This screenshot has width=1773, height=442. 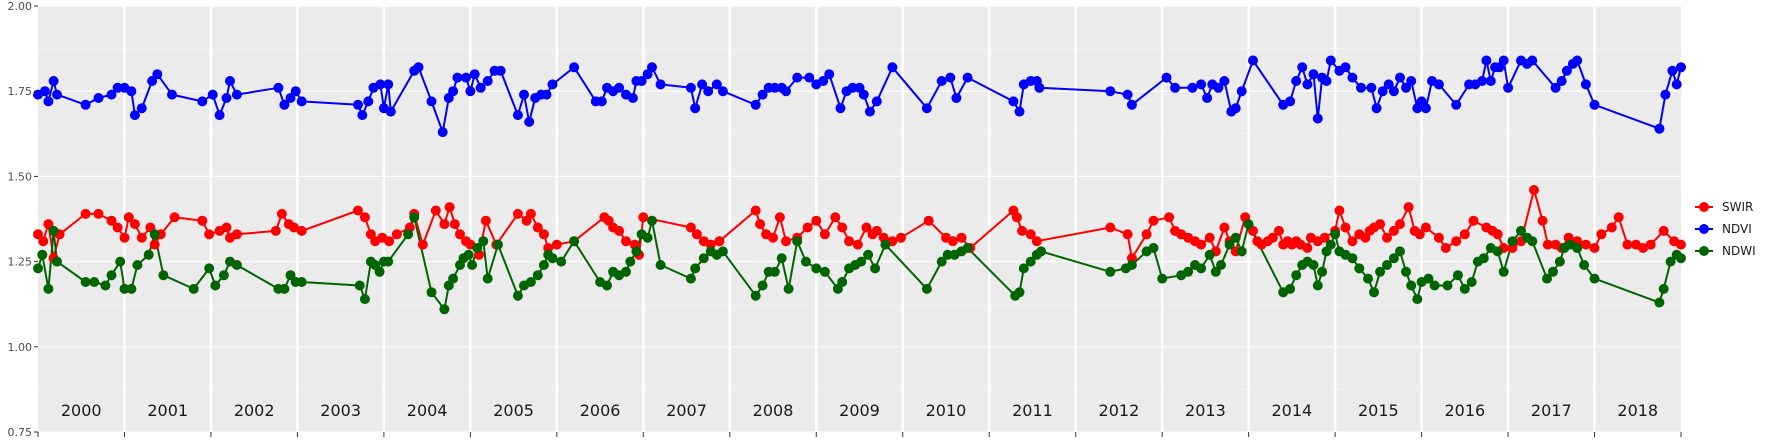 What do you see at coordinates (340, 410) in the screenshot?
I see `year-label: 2003` at bounding box center [340, 410].